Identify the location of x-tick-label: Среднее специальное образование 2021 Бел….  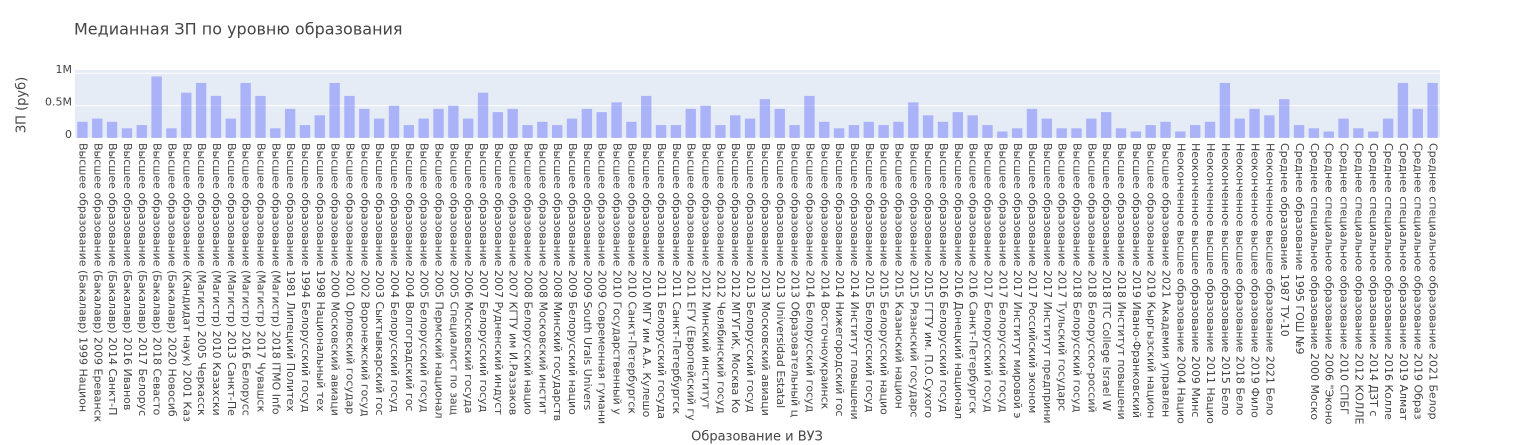
(1433, 281).